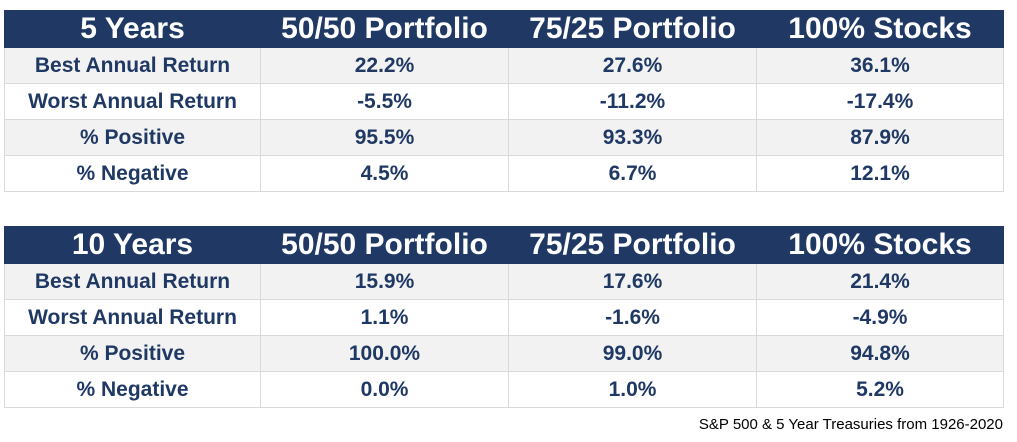 This screenshot has height=442, width=1017. I want to click on table-cell: 93.3%, so click(632, 137).